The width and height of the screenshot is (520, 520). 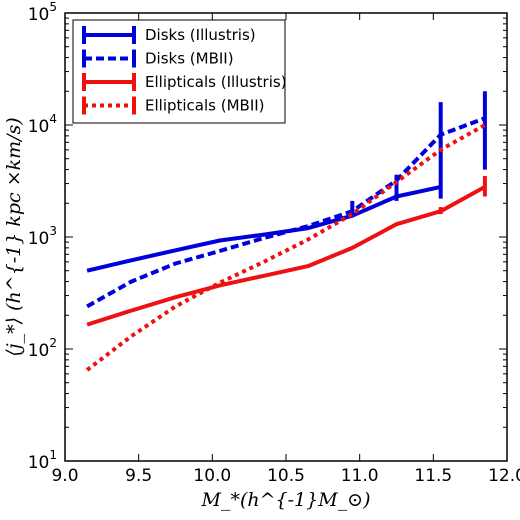 What do you see at coordinates (189, 59) in the screenshot?
I see `legend-label-disks-mbii: Disks (MBII)` at bounding box center [189, 59].